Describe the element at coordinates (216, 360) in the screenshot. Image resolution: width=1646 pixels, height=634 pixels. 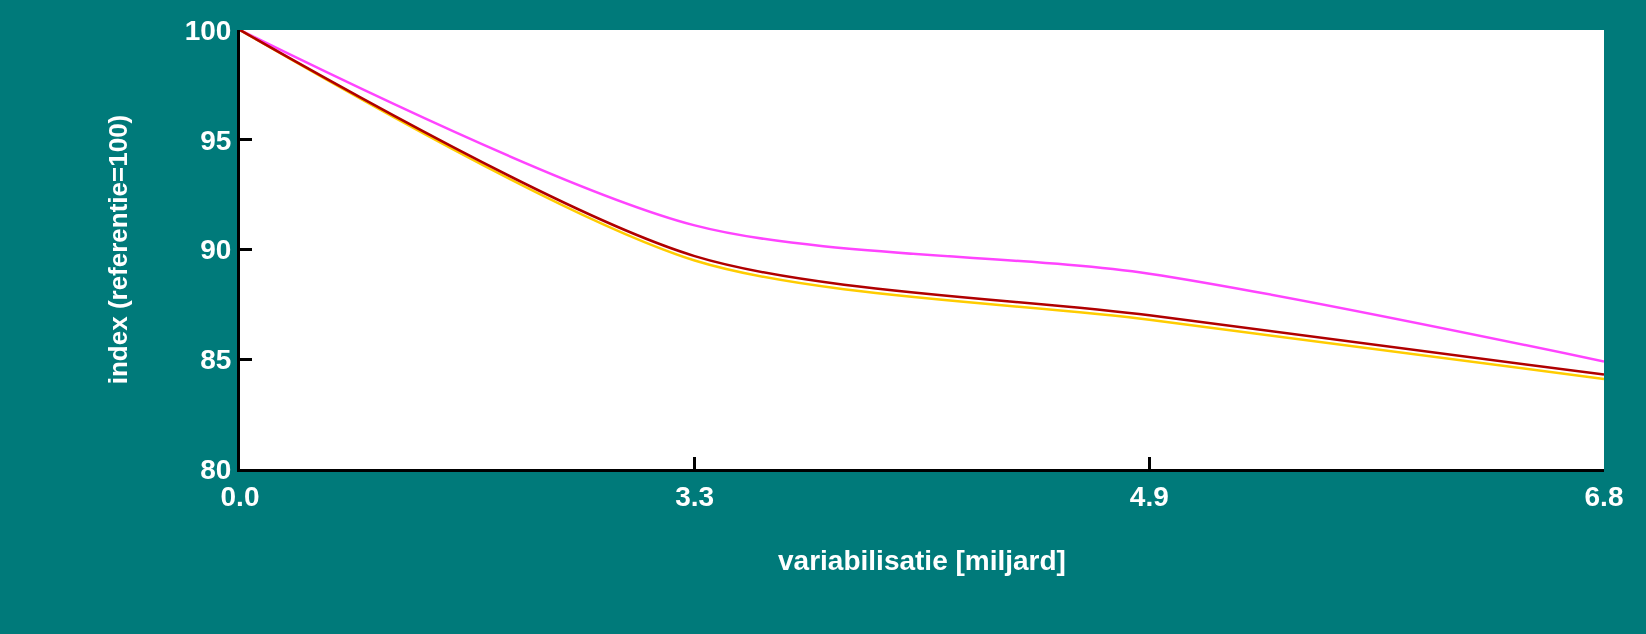
I see `y-tick-label: 85` at that location.